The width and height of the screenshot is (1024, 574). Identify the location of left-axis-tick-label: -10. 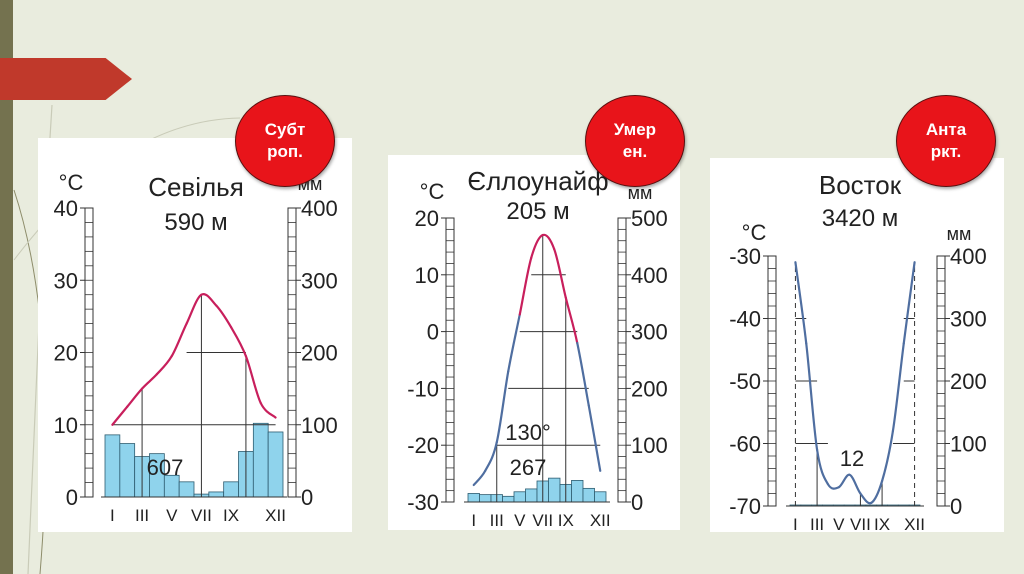
(423, 388).